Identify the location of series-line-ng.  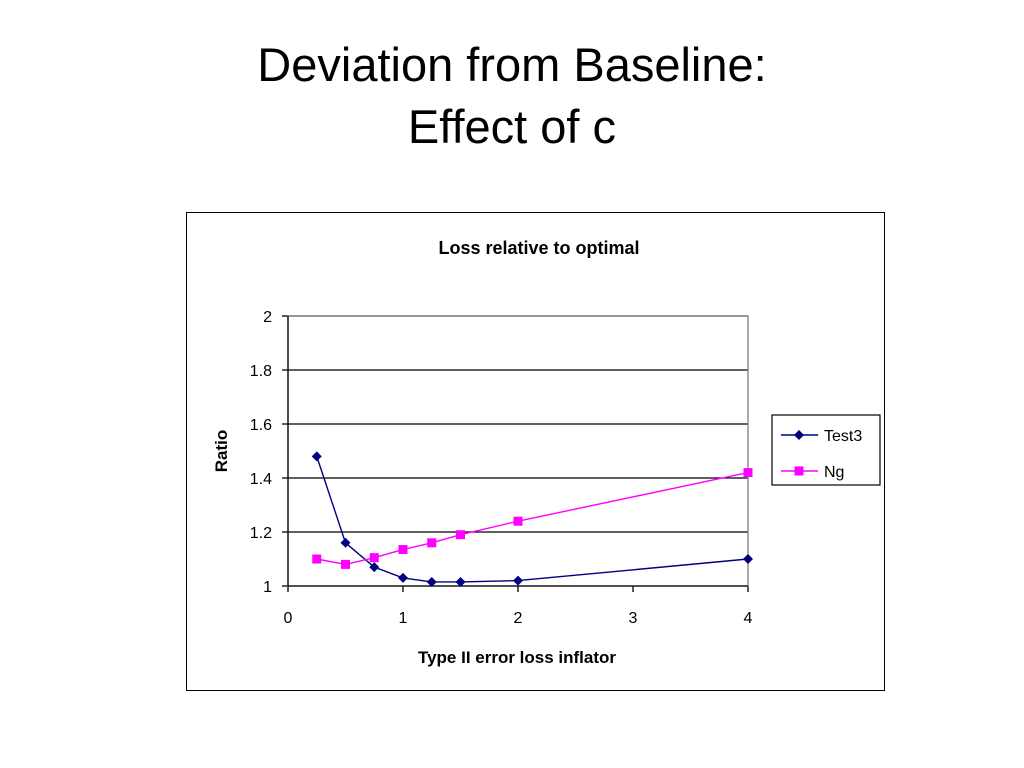
(532, 518).